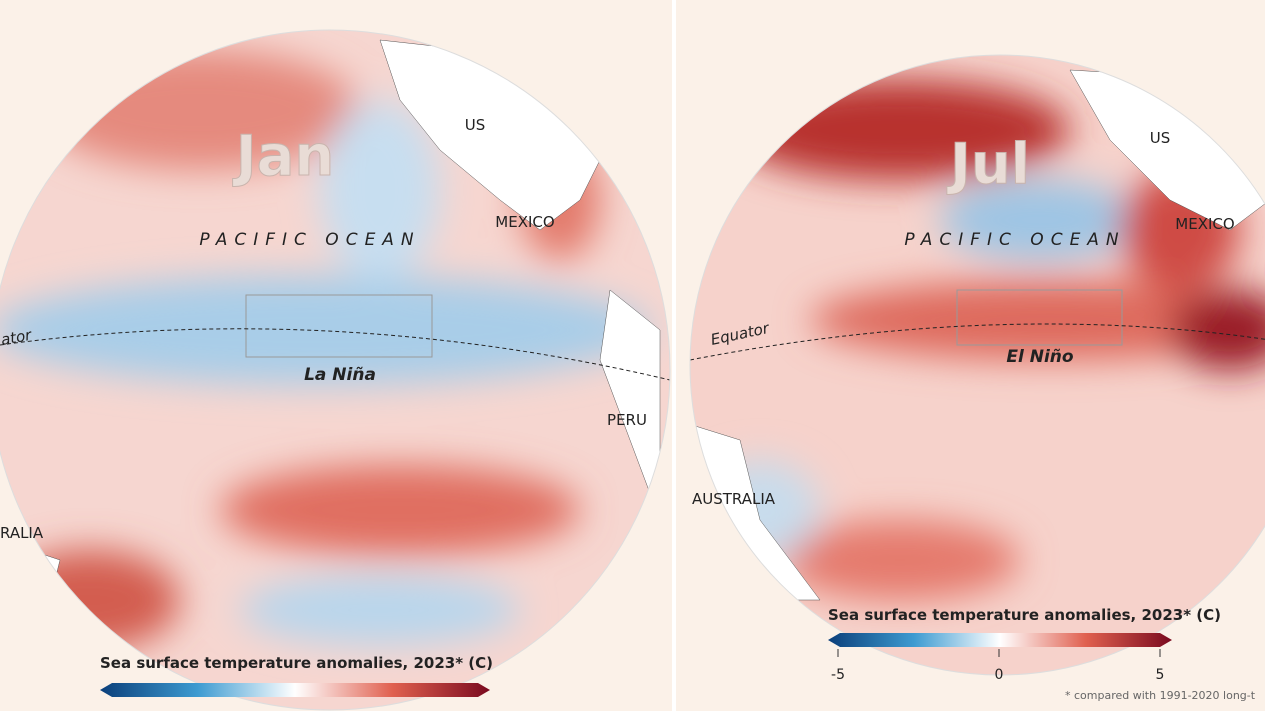 Image resolution: width=1265 pixels, height=711 pixels. Describe the element at coordinates (988, 164) in the screenshot. I see `month-label: Jul` at that location.